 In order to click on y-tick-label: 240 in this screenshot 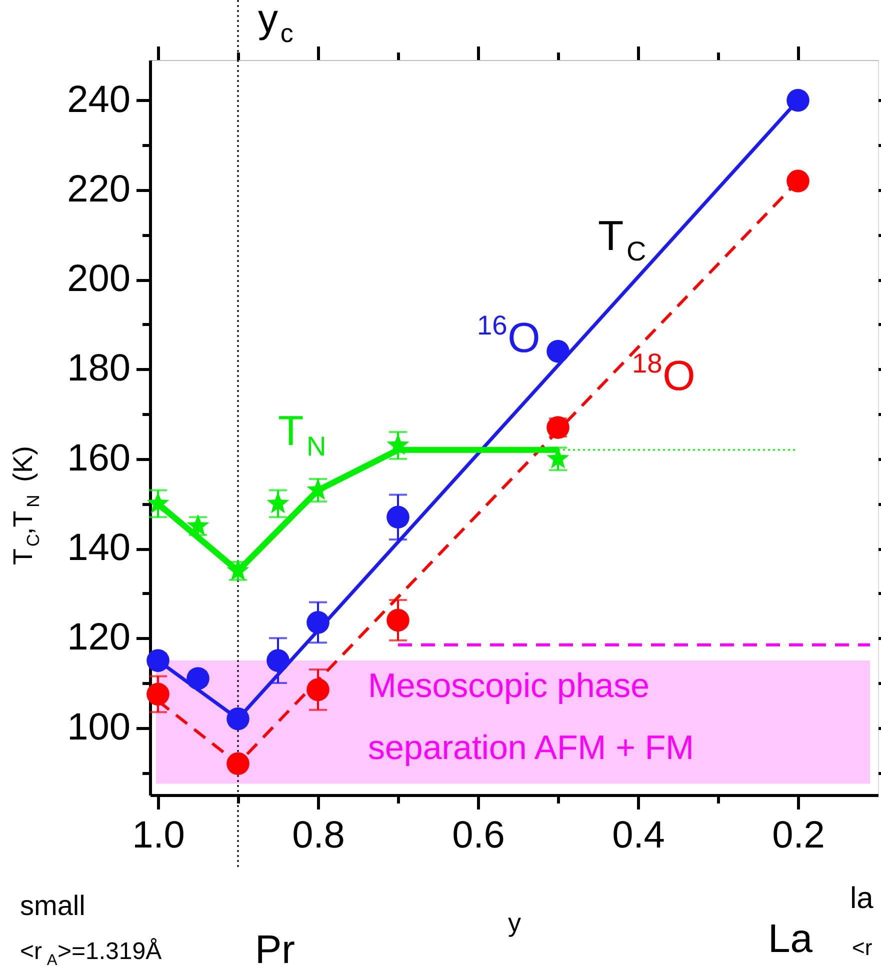, I will do `click(98, 99)`.